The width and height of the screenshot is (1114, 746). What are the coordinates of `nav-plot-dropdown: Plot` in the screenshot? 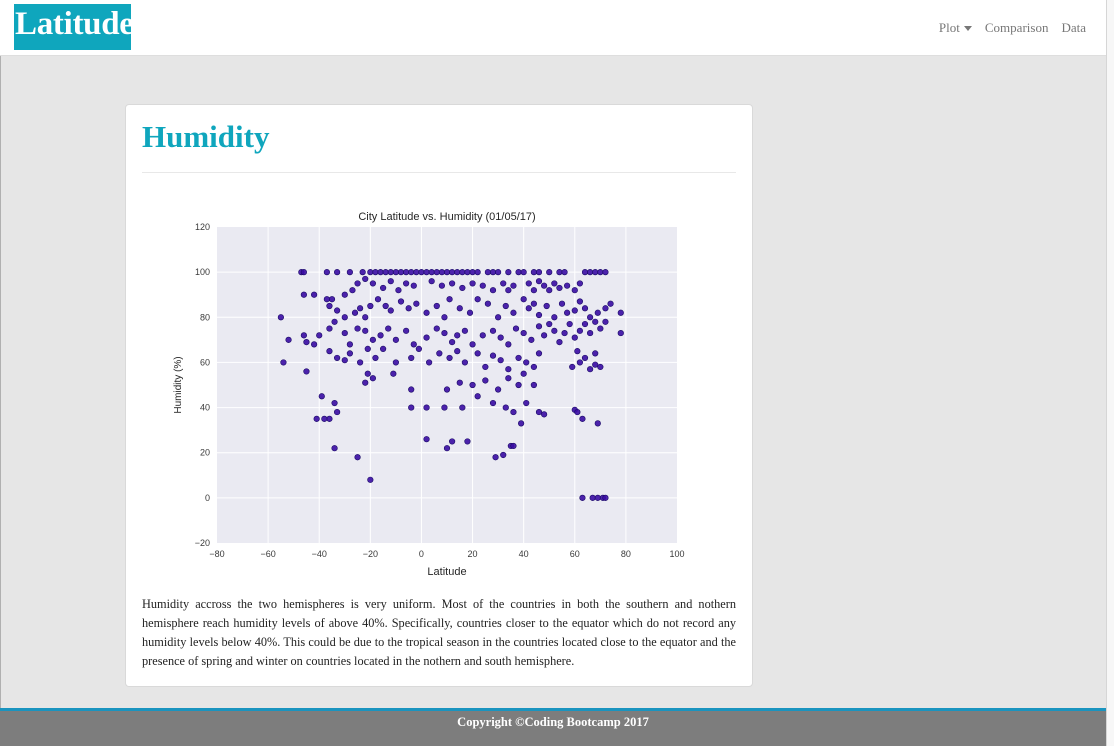 It's located at (955, 28).